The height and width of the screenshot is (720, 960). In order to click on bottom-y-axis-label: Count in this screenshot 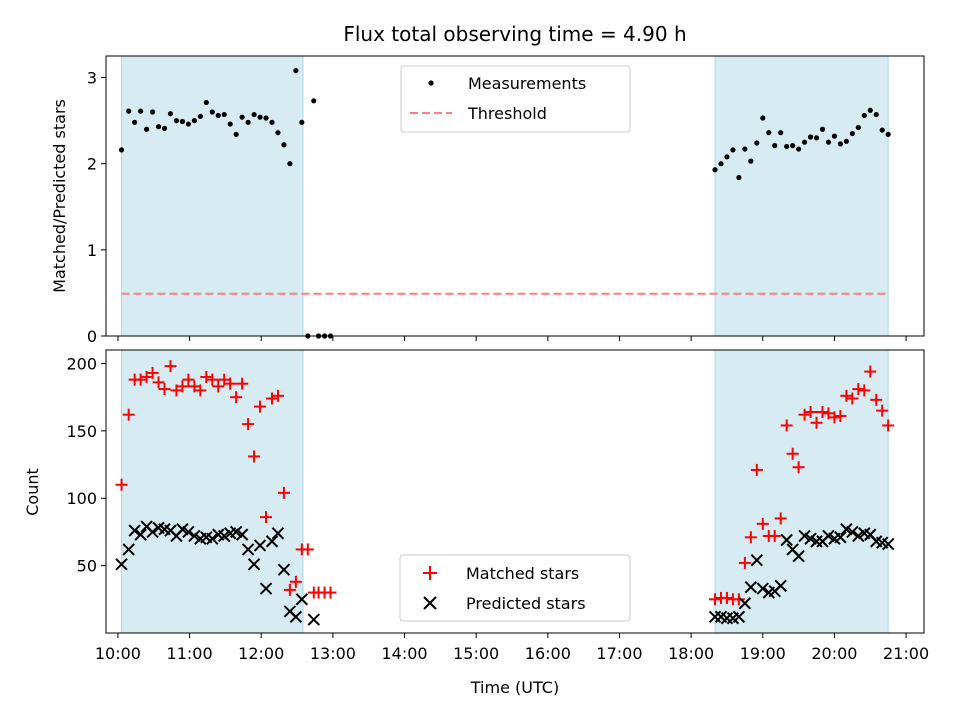, I will do `click(32, 492)`.